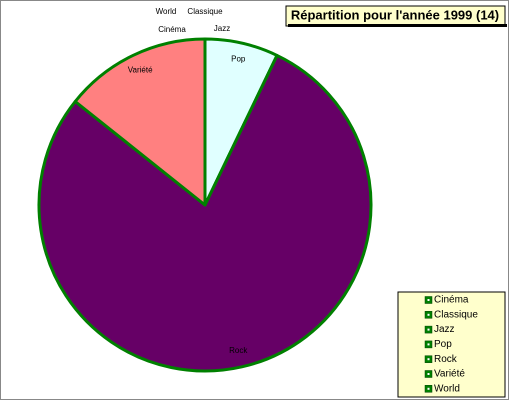 The width and height of the screenshot is (509, 400). I want to click on legend-label: Jazz, so click(444, 329).